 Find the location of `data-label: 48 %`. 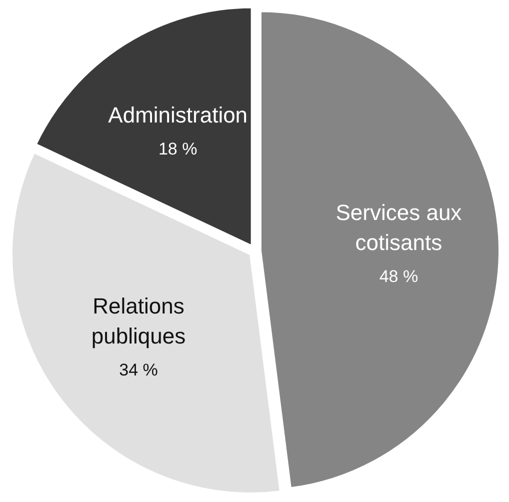

data-label: 48 % is located at coordinates (398, 276).